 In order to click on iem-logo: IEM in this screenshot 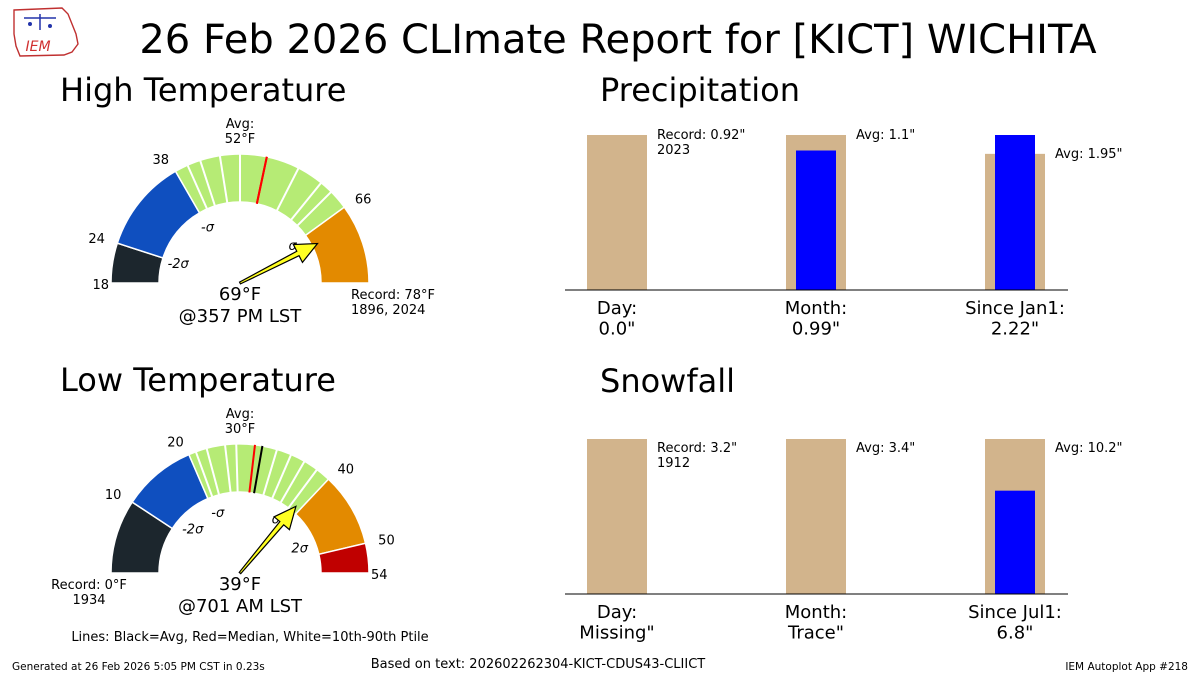, I will do `click(46, 32)`.